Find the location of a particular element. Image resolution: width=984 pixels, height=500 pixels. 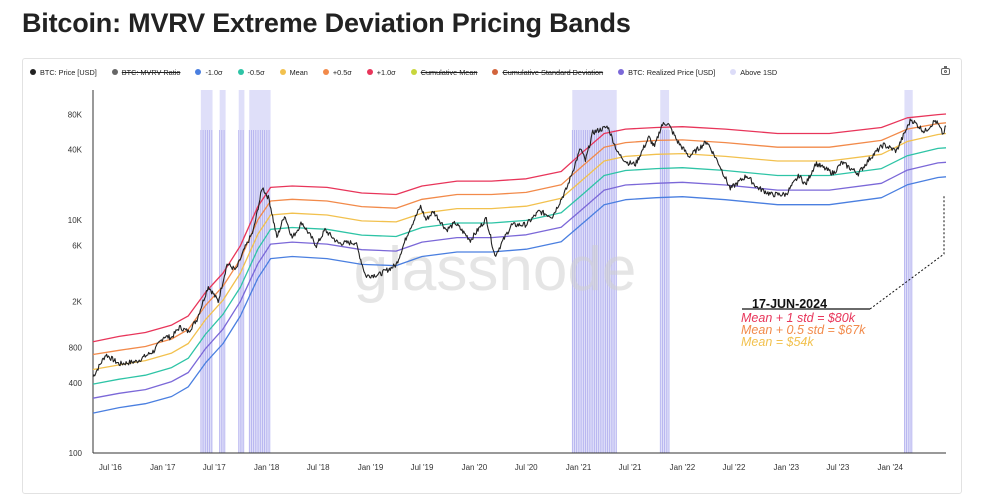

legend-label: BTC: MVRV Ratio is located at coordinates (151, 72).